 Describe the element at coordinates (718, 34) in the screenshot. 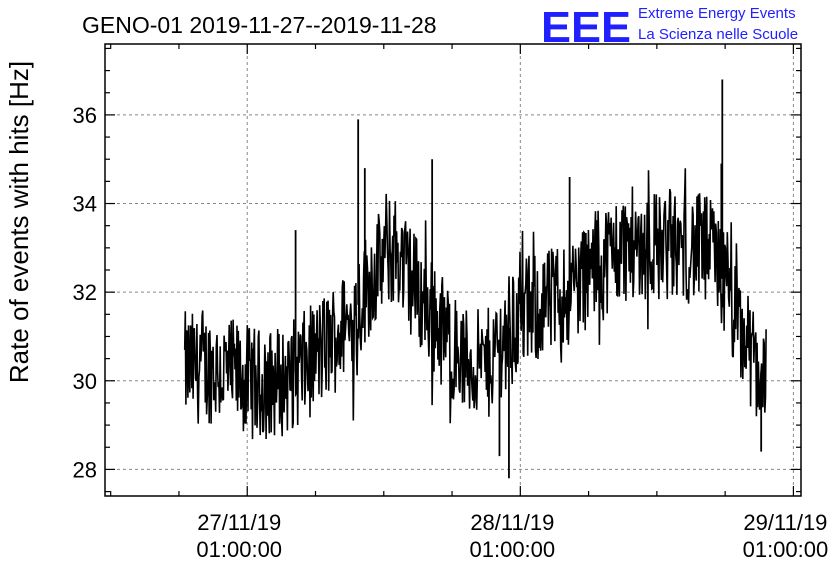

I see `logo-line2: La Scienza nelle Scuole` at that location.